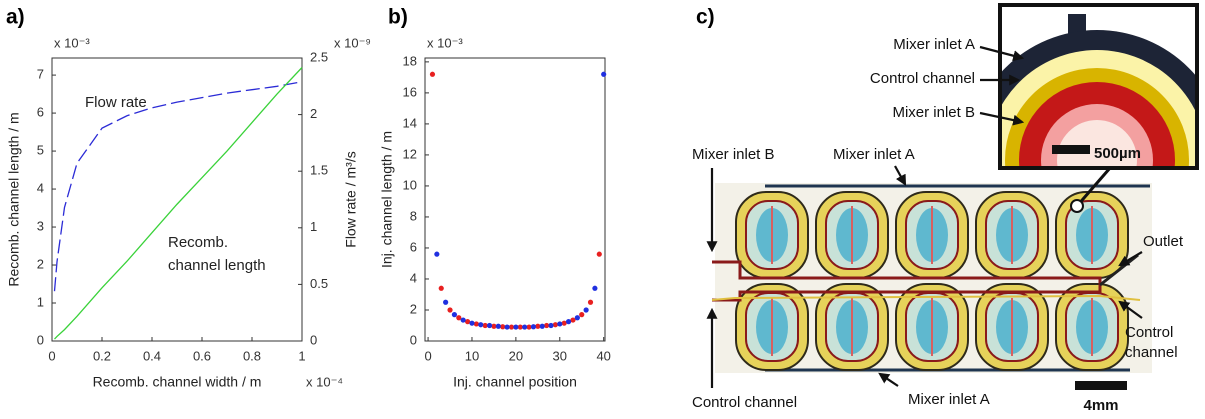 Image resolution: width=1205 pixels, height=419 pixels. Describe the element at coordinates (560, 355) in the screenshot. I see `x-tick-label: 30` at that location.